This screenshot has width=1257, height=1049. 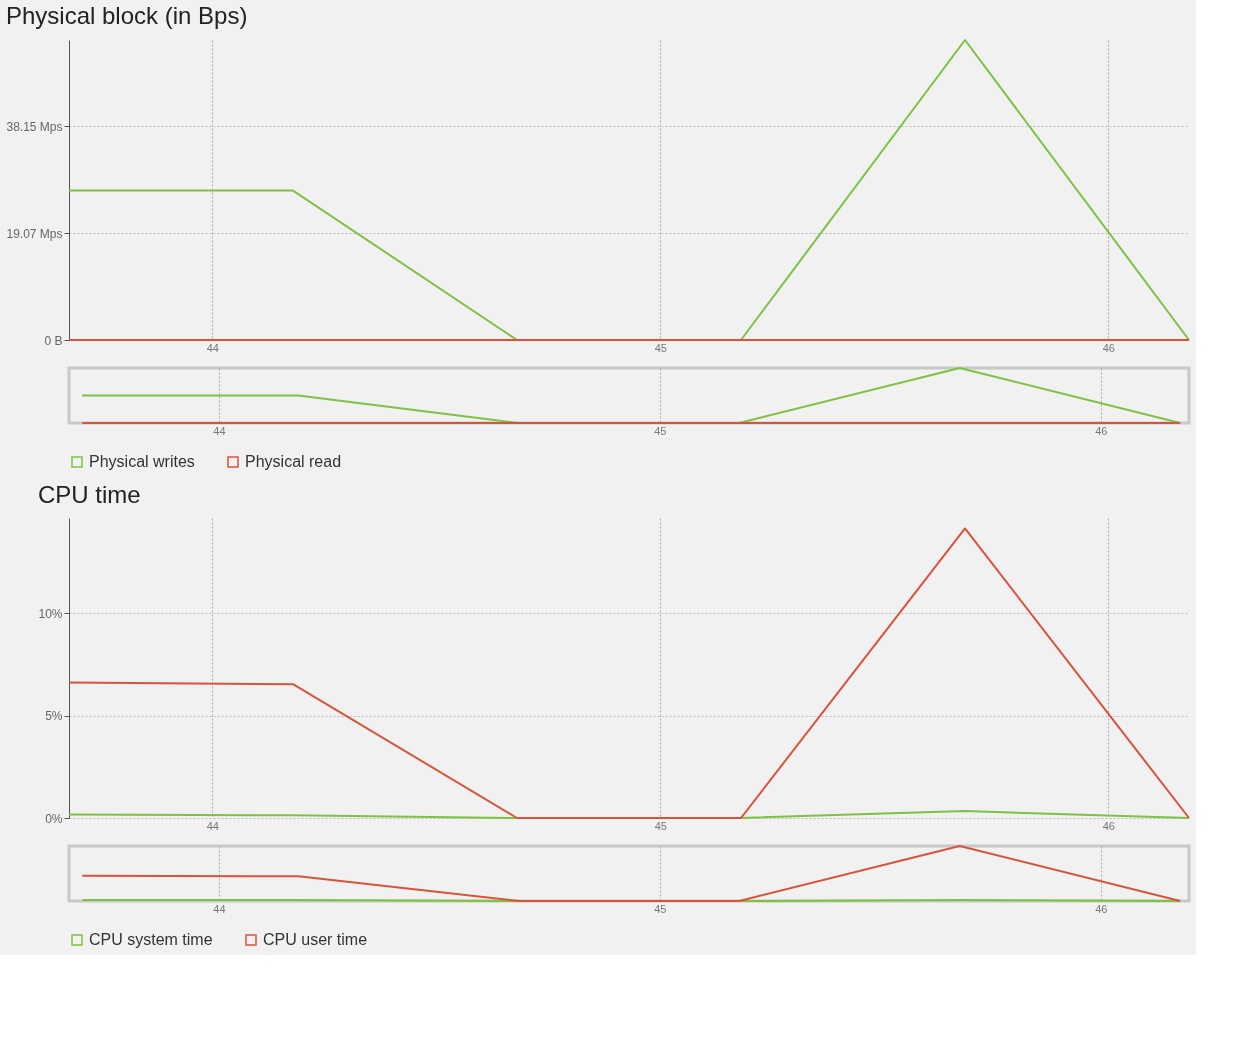 I want to click on y-tick-label: 38.15 Mps, so click(x=34, y=126).